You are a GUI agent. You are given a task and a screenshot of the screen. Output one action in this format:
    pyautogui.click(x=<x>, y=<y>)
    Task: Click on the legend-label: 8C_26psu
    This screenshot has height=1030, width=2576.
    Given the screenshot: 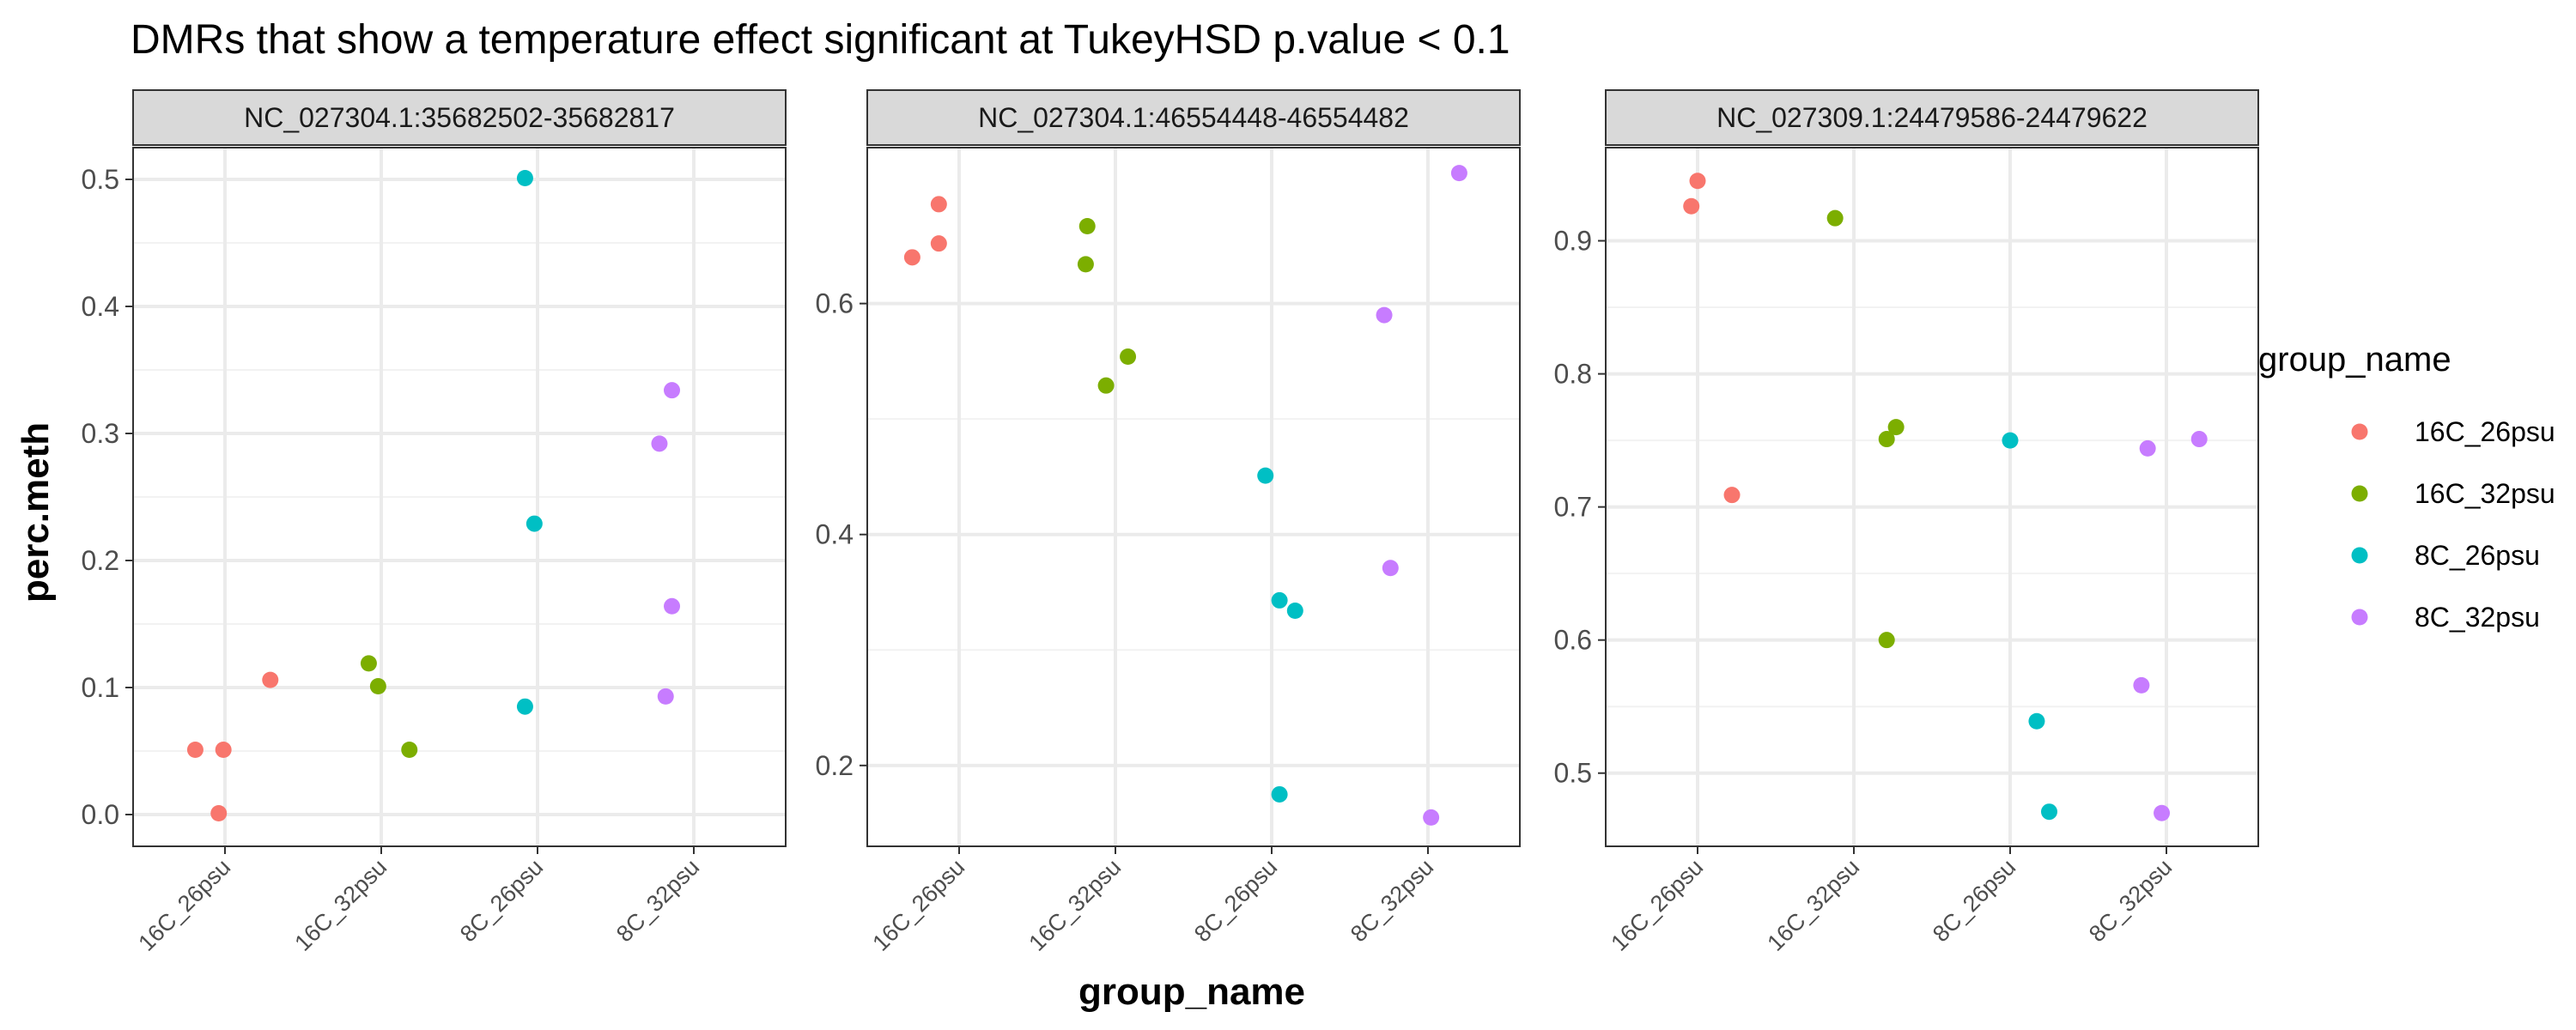 What is the action you would take?
    pyautogui.click(x=2478, y=555)
    